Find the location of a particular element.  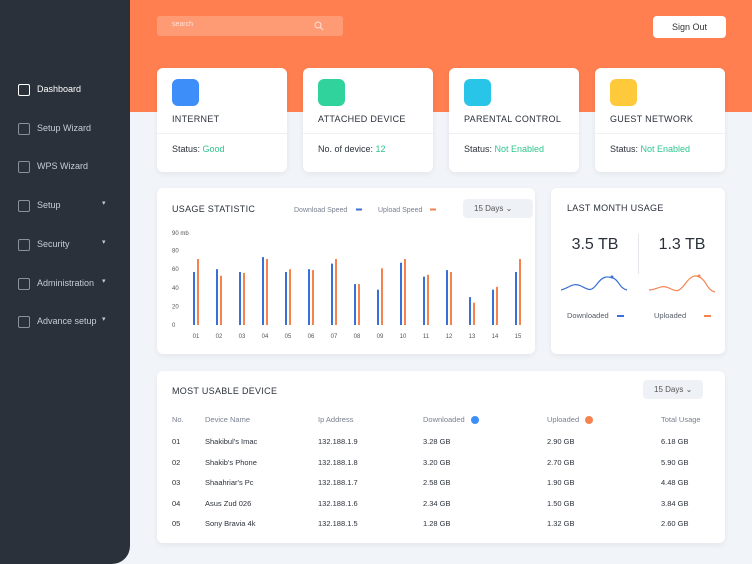

table-cell: Shaahriar's Pc is located at coordinates (229, 482).